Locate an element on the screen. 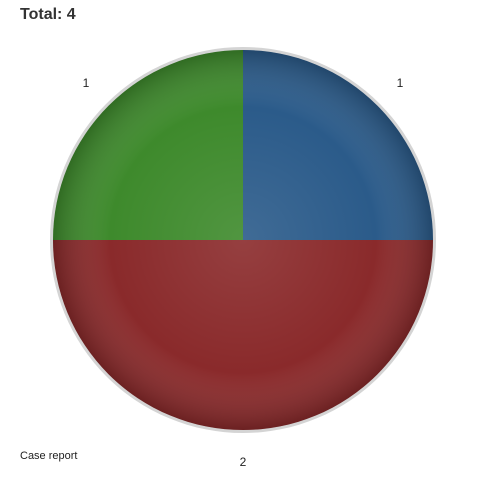 The height and width of the screenshot is (480, 486). pie-slice-label-0: 1 is located at coordinates (400, 83).